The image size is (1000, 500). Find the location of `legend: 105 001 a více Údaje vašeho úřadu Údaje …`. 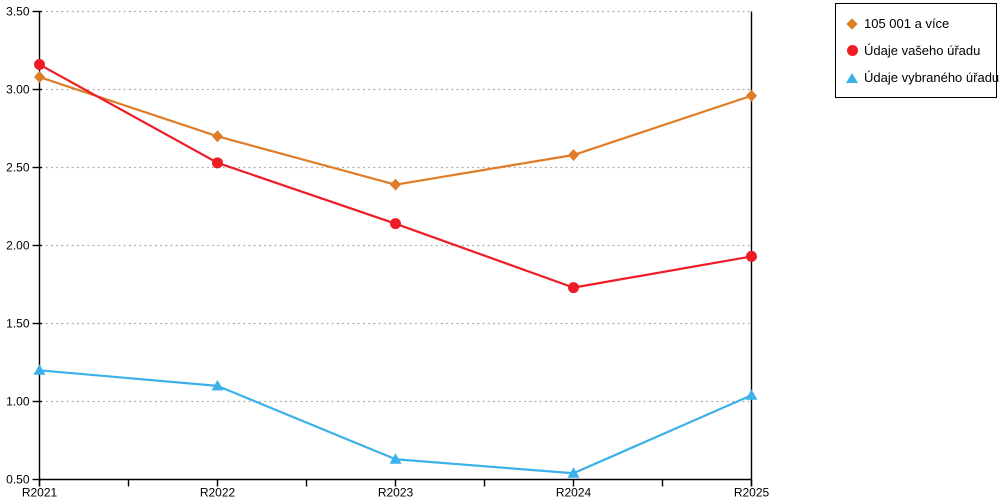

legend: 105 001 a více Údaje vašeho úřadu Údaje … is located at coordinates (917, 50).